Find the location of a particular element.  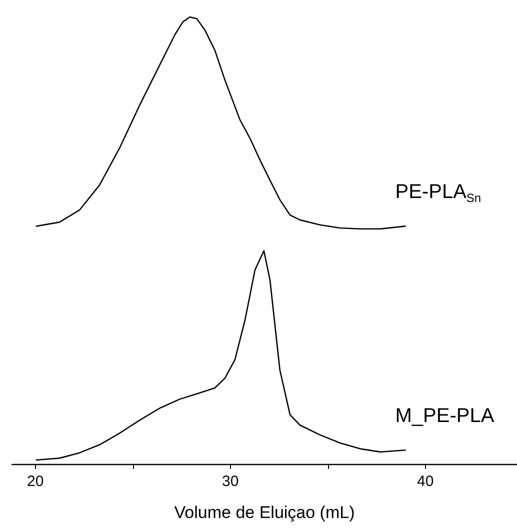

x-axis-title: Volume de Eluiçao (mL) is located at coordinates (264, 512).